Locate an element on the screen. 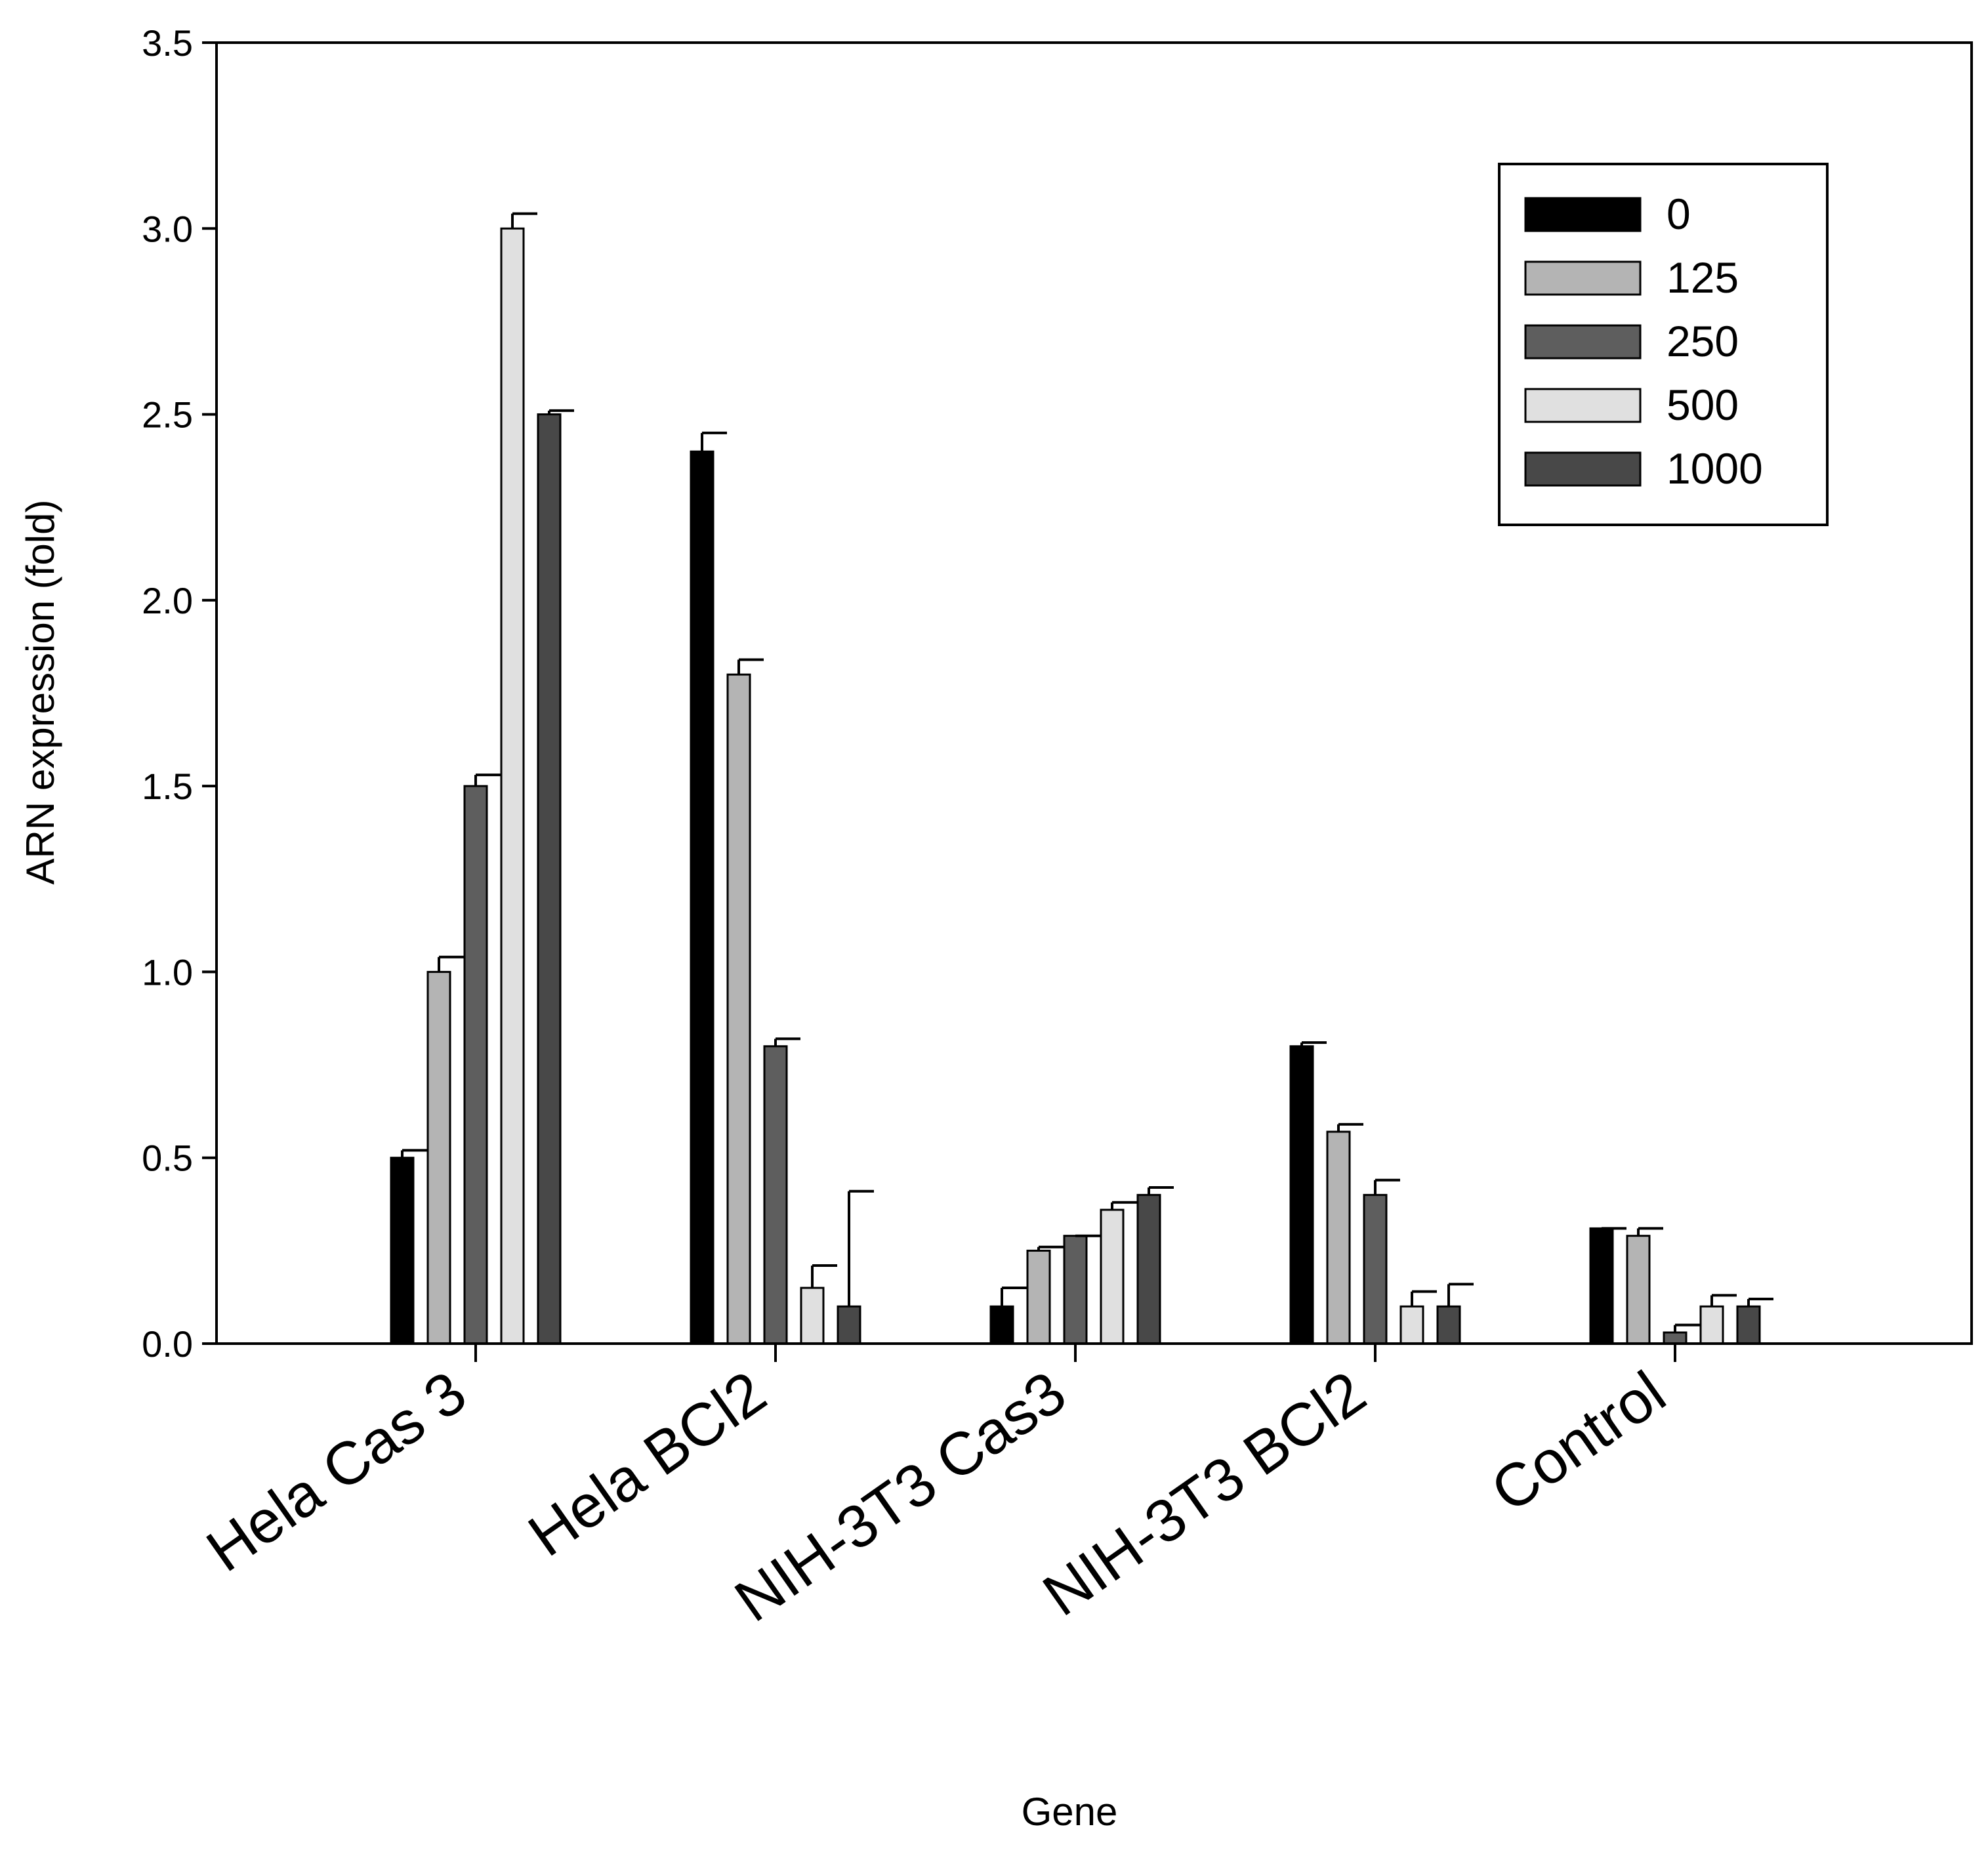 This screenshot has width=1988, height=1856. y-tick-label: 1.0 is located at coordinates (167, 972).